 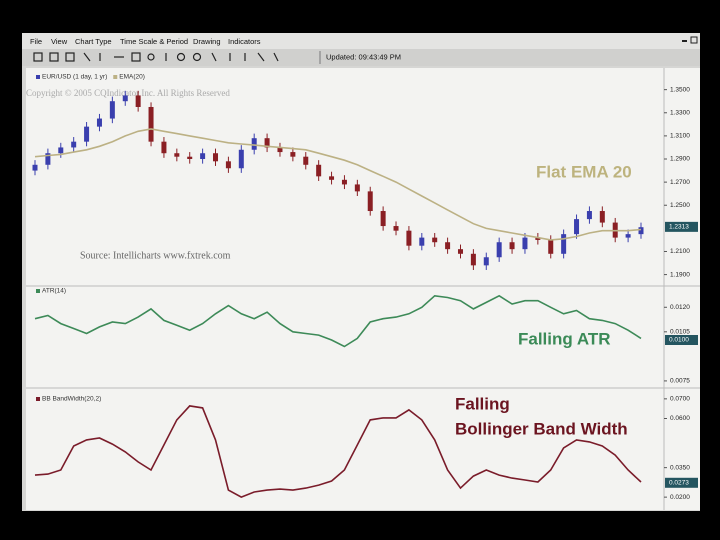 I want to click on menu-item: View, so click(x=59, y=41).